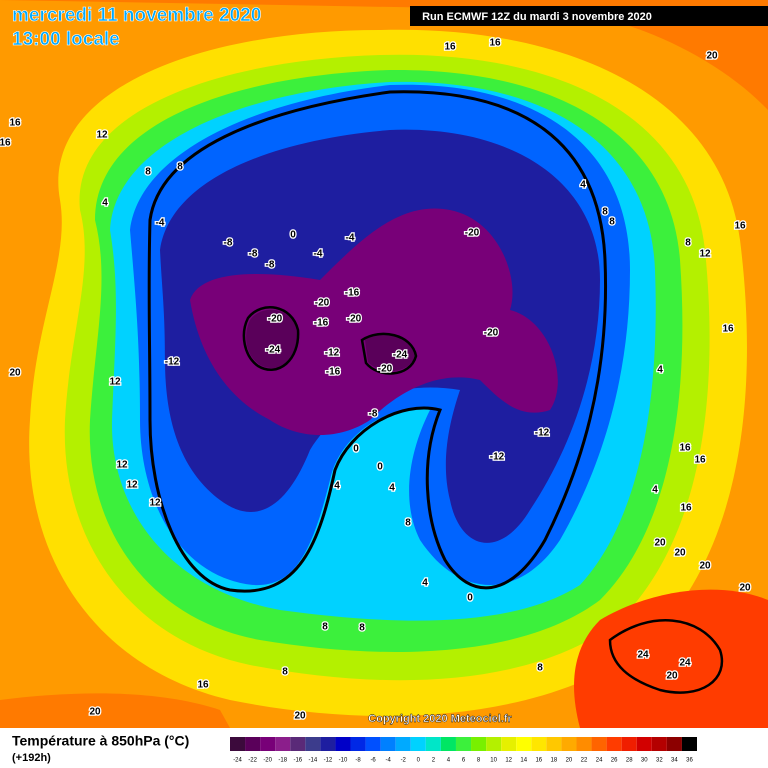 The height and width of the screenshot is (768, 768). Describe the element at coordinates (434, 761) in the screenshot. I see `scale-label: 2` at that location.